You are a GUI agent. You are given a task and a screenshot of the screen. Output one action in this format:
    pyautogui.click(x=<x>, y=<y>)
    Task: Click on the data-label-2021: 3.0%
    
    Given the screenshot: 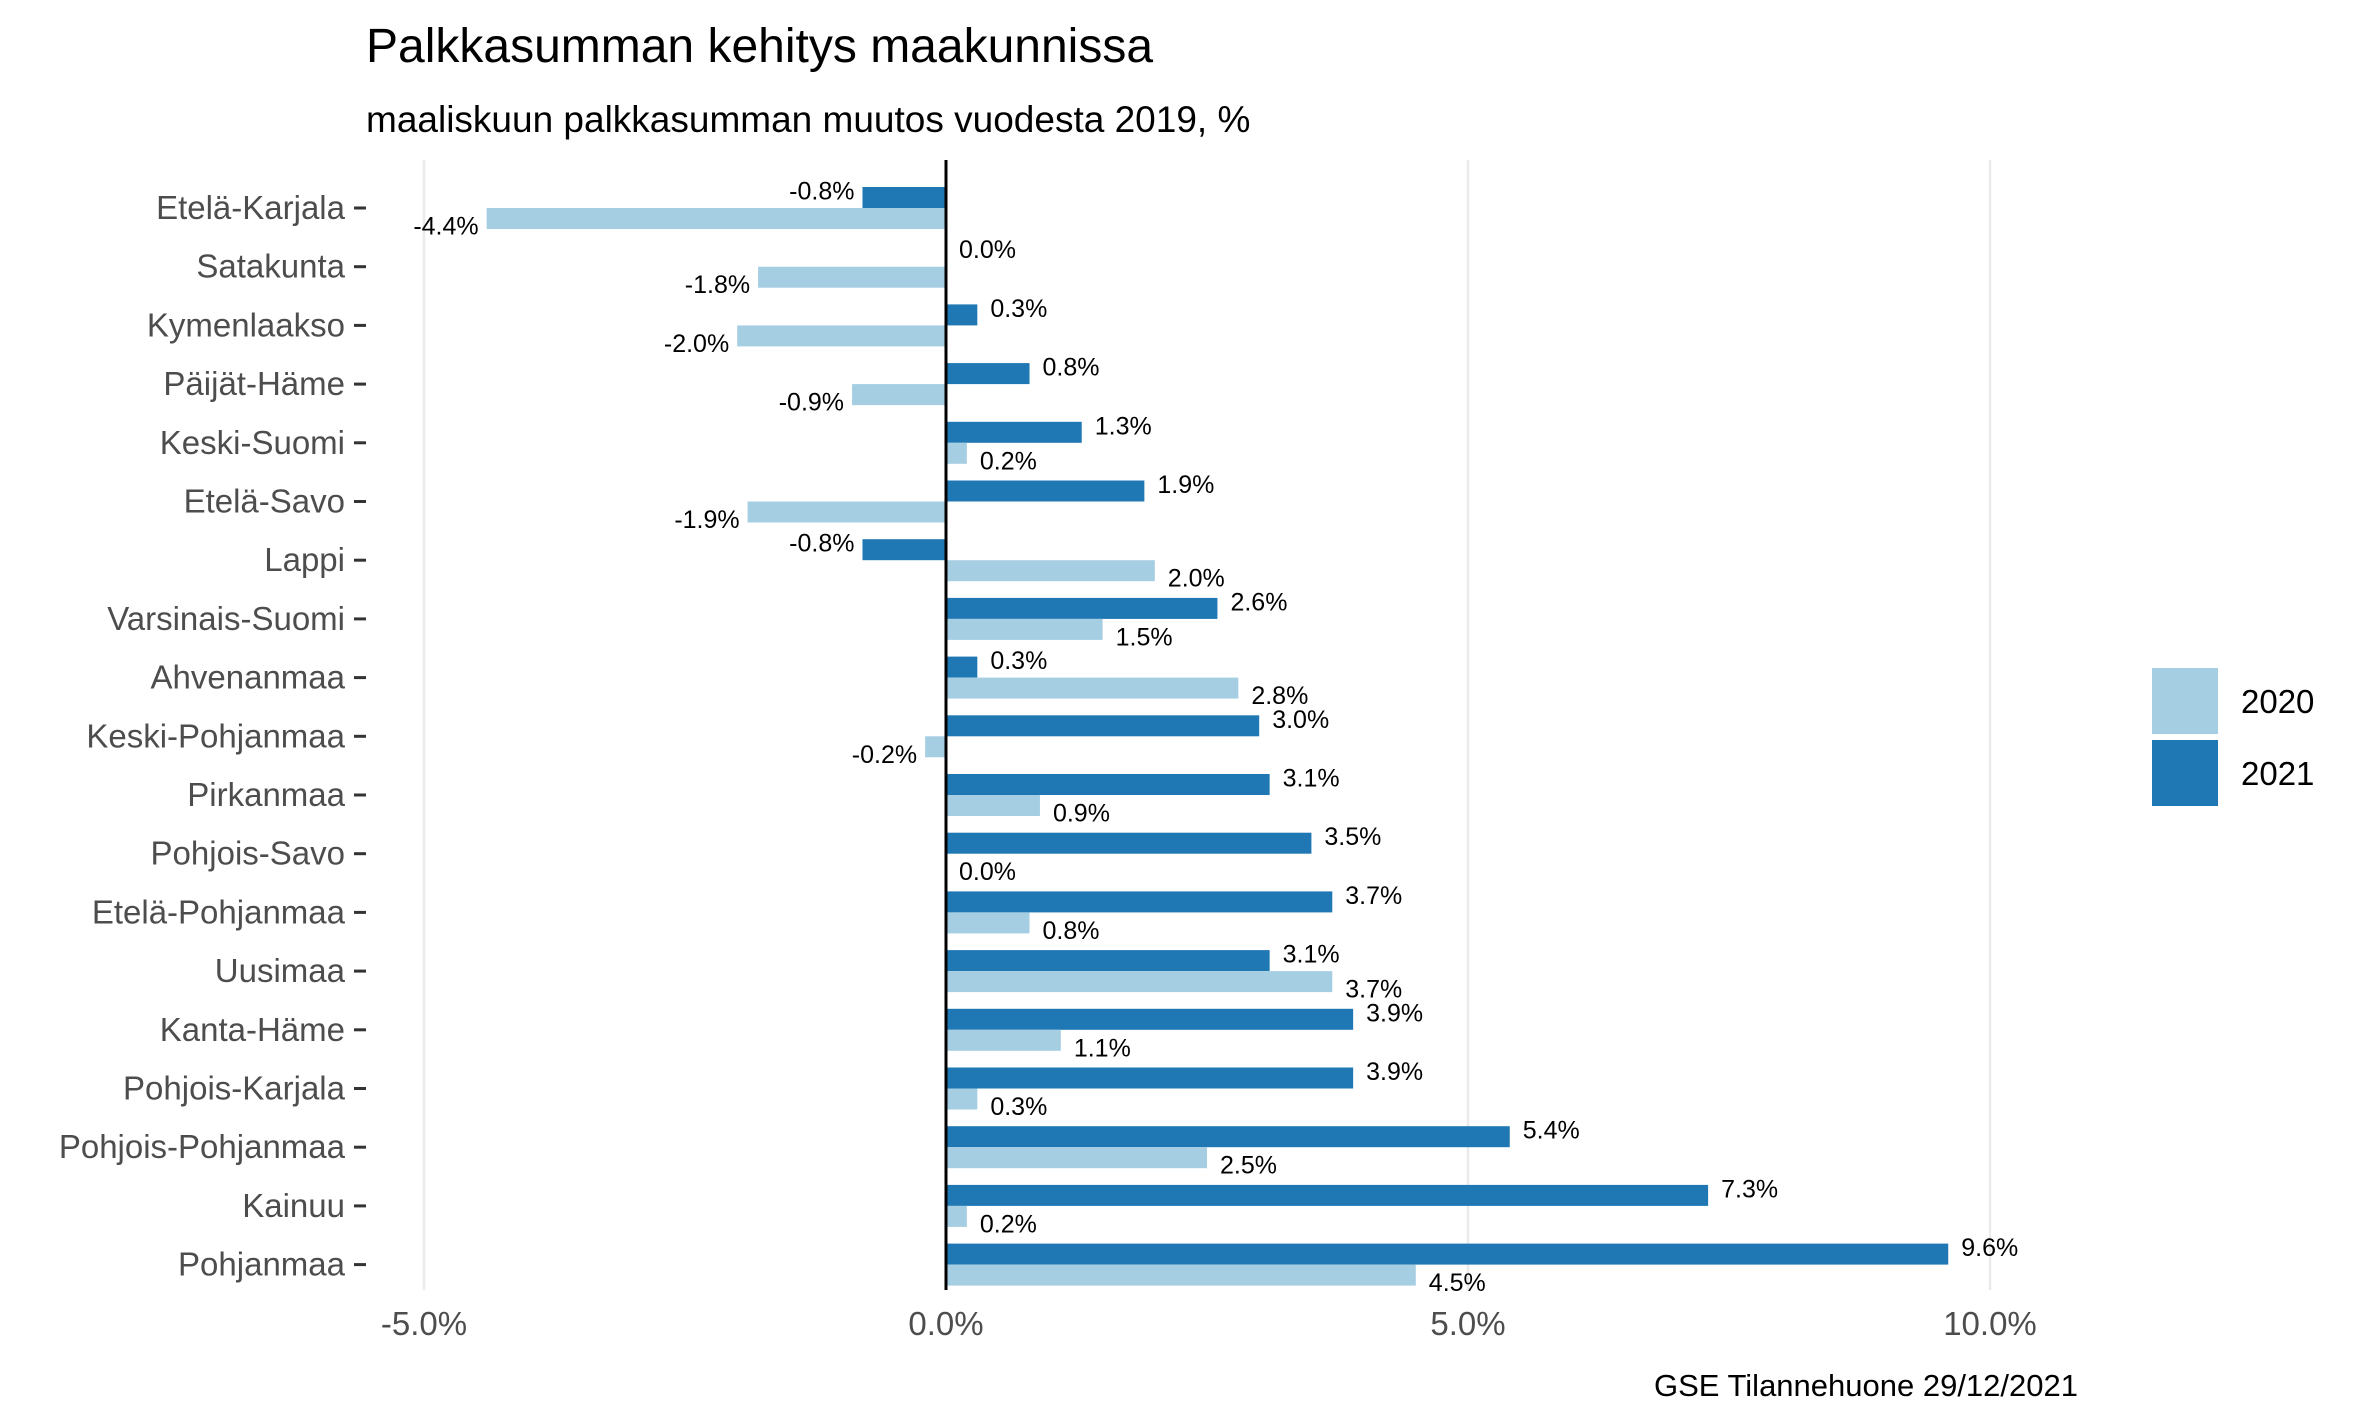 What is the action you would take?
    pyautogui.click(x=1300, y=720)
    